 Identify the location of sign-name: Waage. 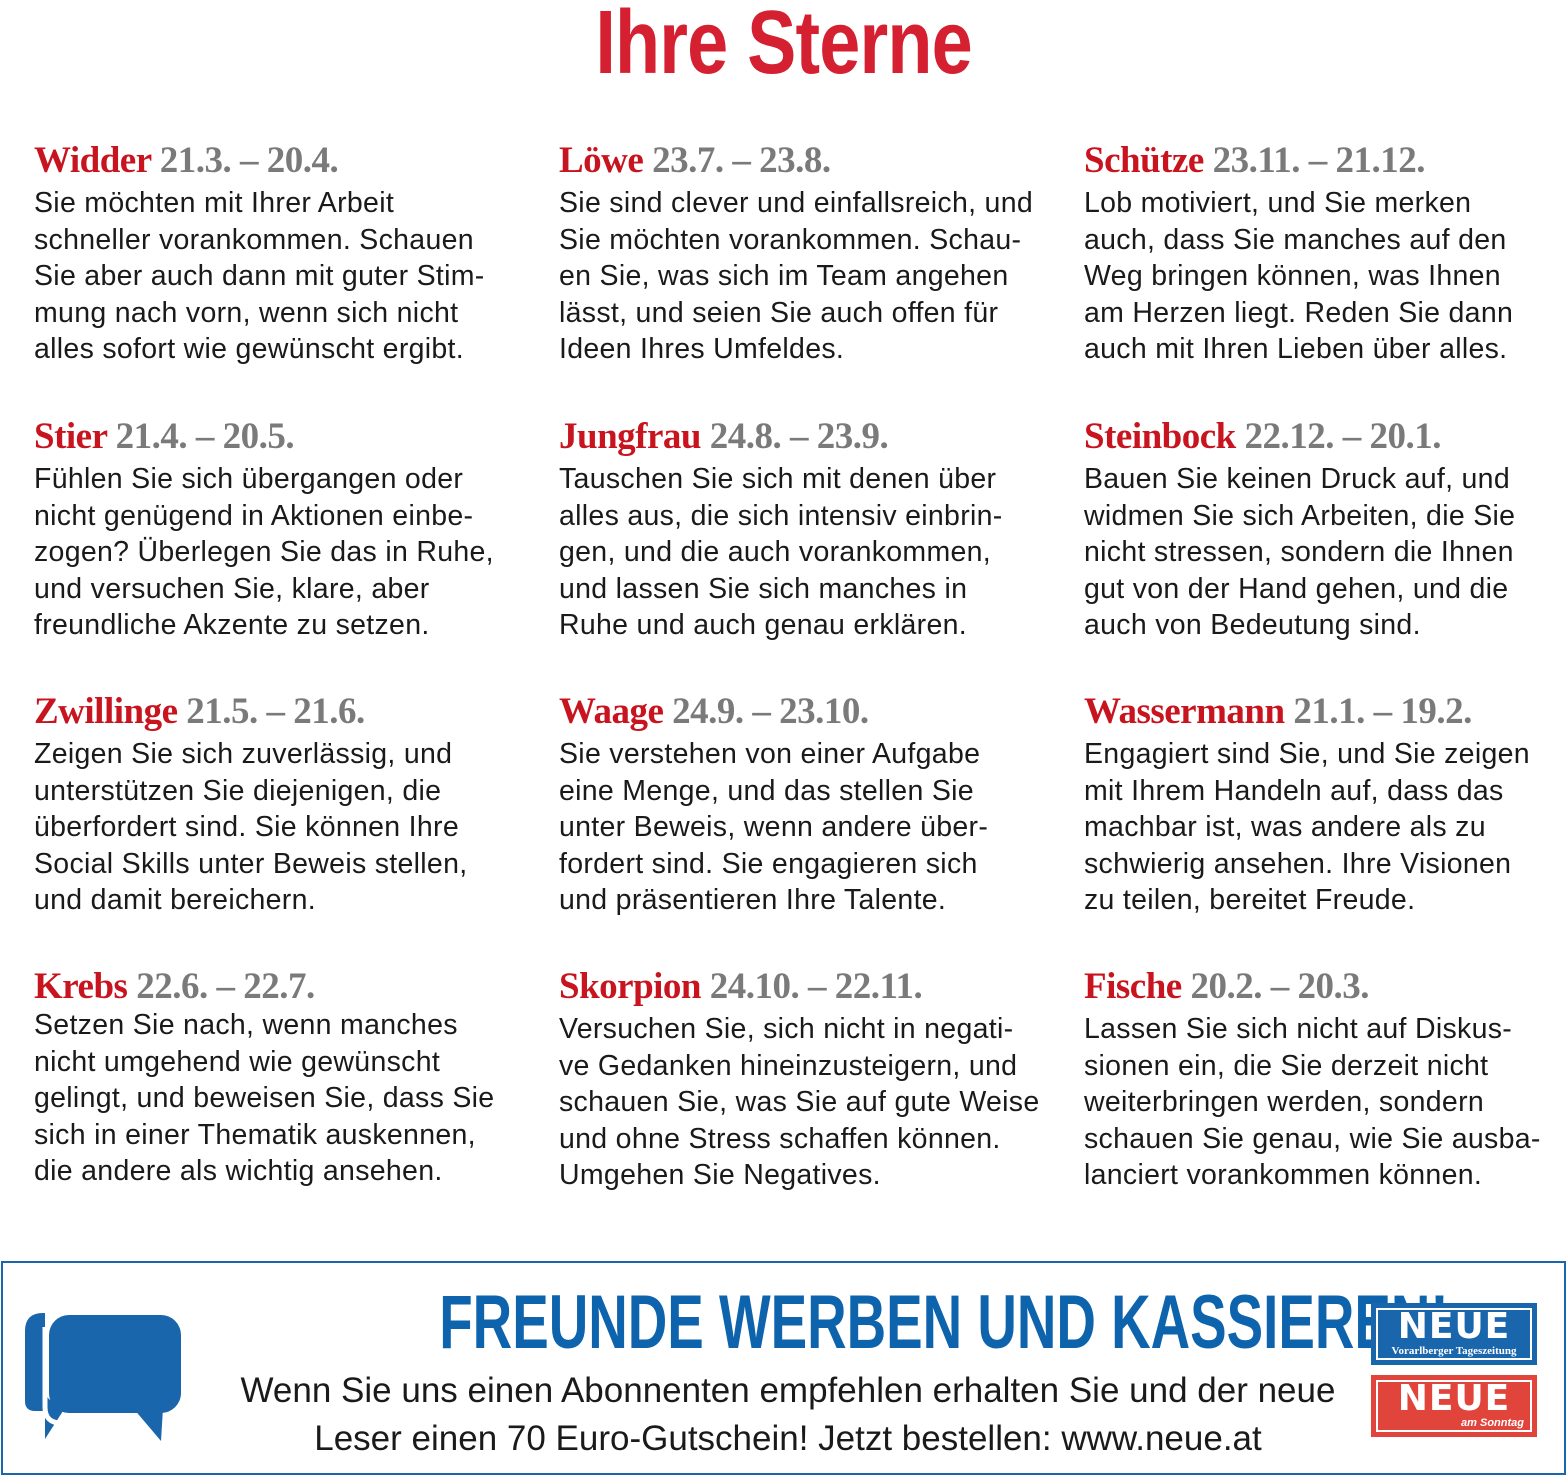
(611, 711).